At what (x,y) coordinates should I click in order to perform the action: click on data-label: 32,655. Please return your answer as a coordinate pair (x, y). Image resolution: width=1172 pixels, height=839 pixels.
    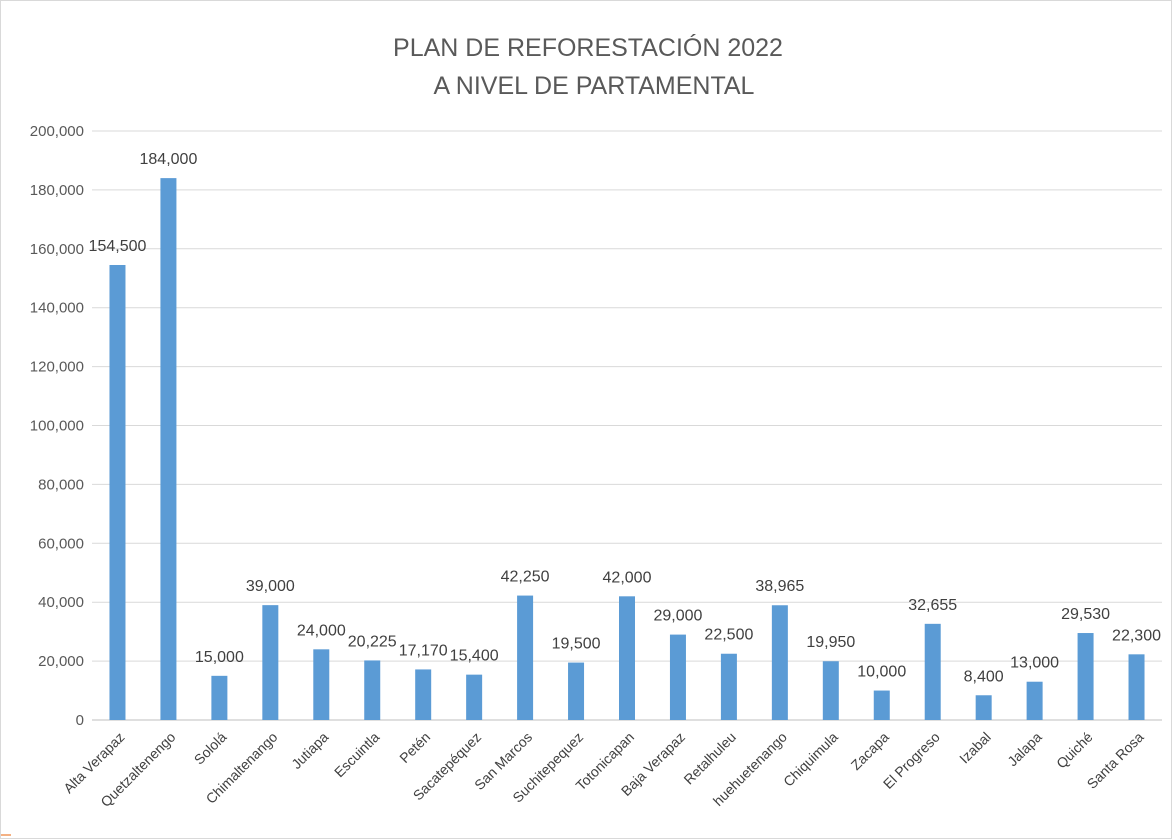
    Looking at the image, I should click on (932, 605).